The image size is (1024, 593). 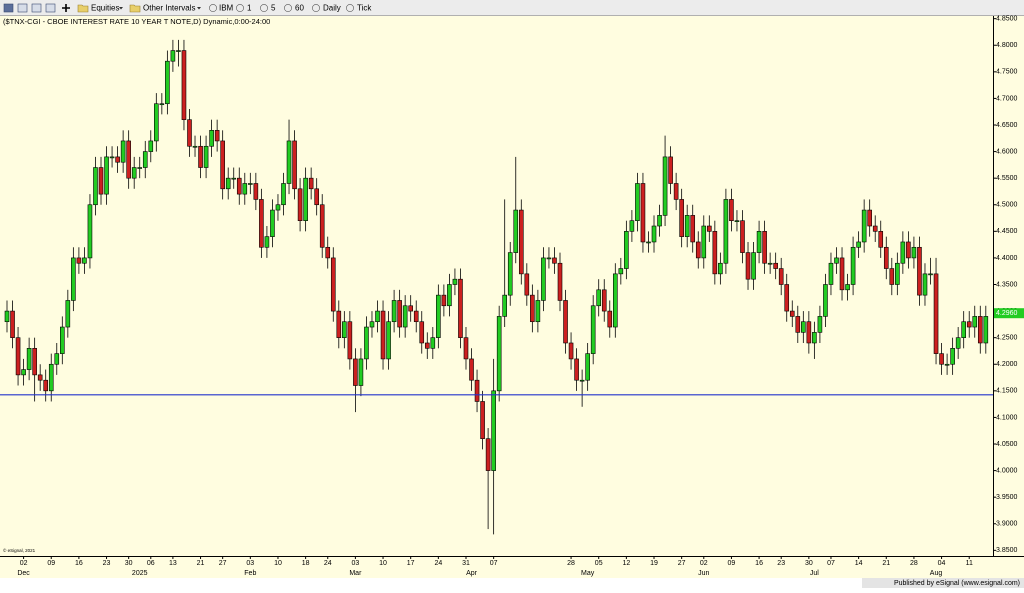 What do you see at coordinates (249, 8) in the screenshot?
I see `toolbar-button: 1` at bounding box center [249, 8].